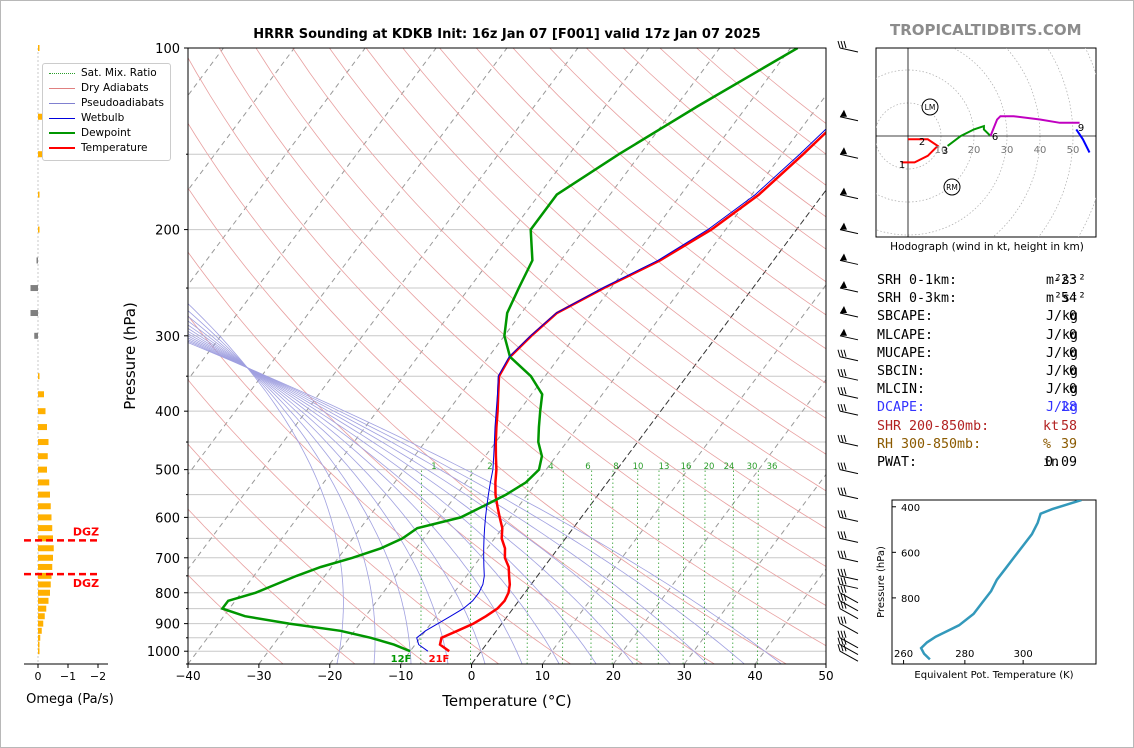 The image size is (1134, 748). What do you see at coordinates (772, 467) in the screenshot?
I see `mixing-ratio-label: 36` at bounding box center [772, 467].